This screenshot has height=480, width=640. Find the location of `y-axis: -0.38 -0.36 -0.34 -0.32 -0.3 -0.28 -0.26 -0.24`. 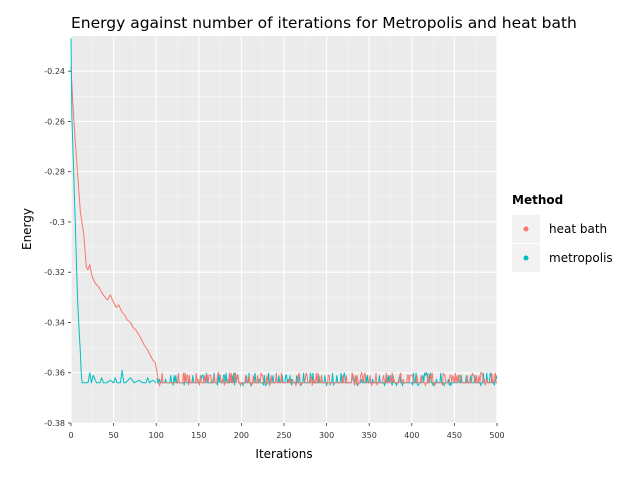

y-axis: -0.38 -0.36 -0.34 -0.32 -0.3 -0.28 -0.26 -0.24 is located at coordinates (57, 247).